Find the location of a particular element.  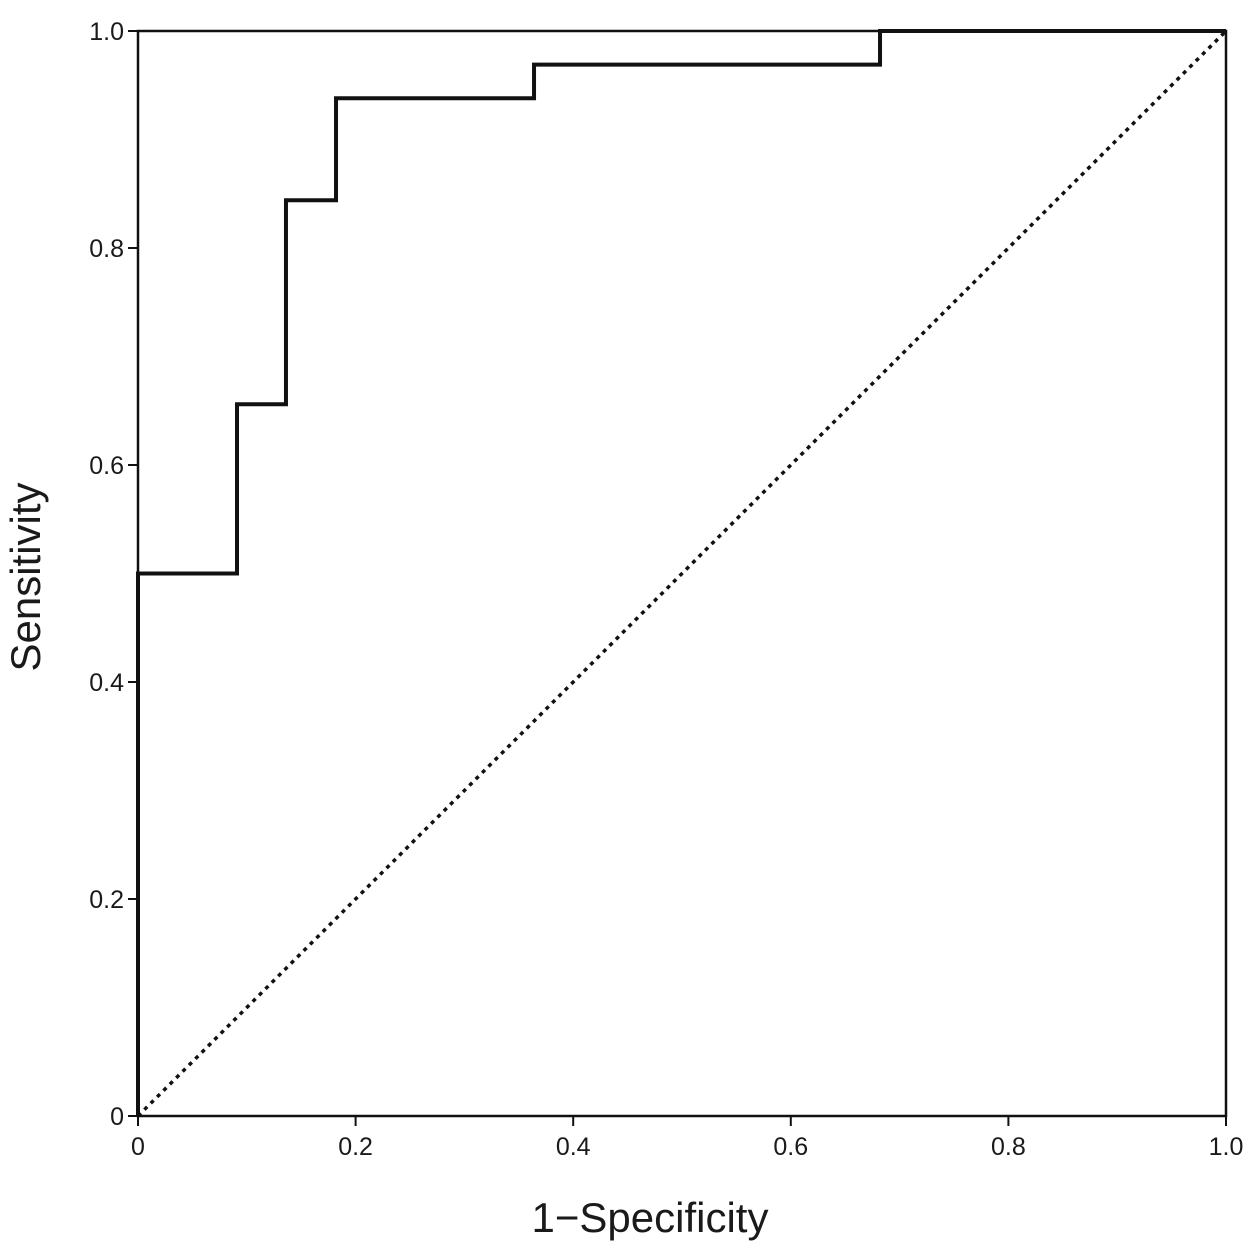

y-tick-label-4: 0.8 is located at coordinates (106, 249).